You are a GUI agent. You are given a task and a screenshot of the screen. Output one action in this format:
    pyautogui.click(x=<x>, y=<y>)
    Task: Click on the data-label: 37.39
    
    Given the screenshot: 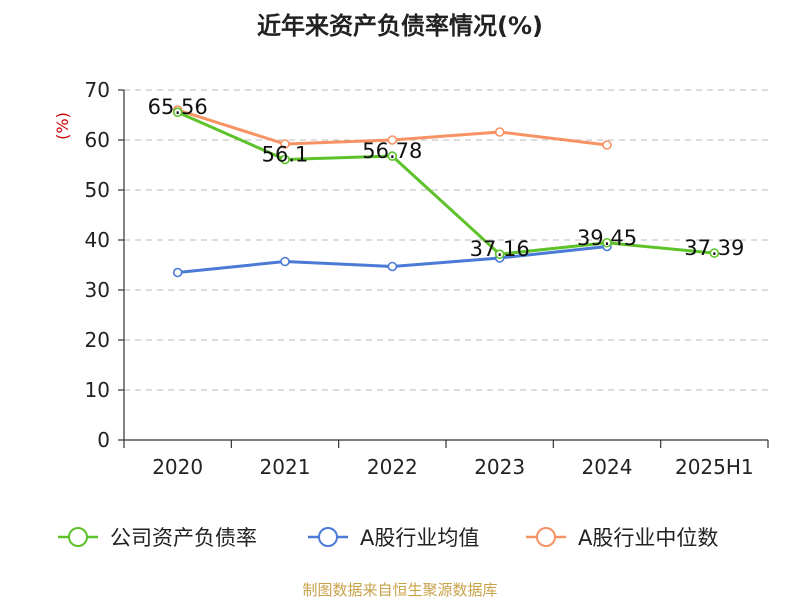 What is the action you would take?
    pyautogui.click(x=714, y=248)
    